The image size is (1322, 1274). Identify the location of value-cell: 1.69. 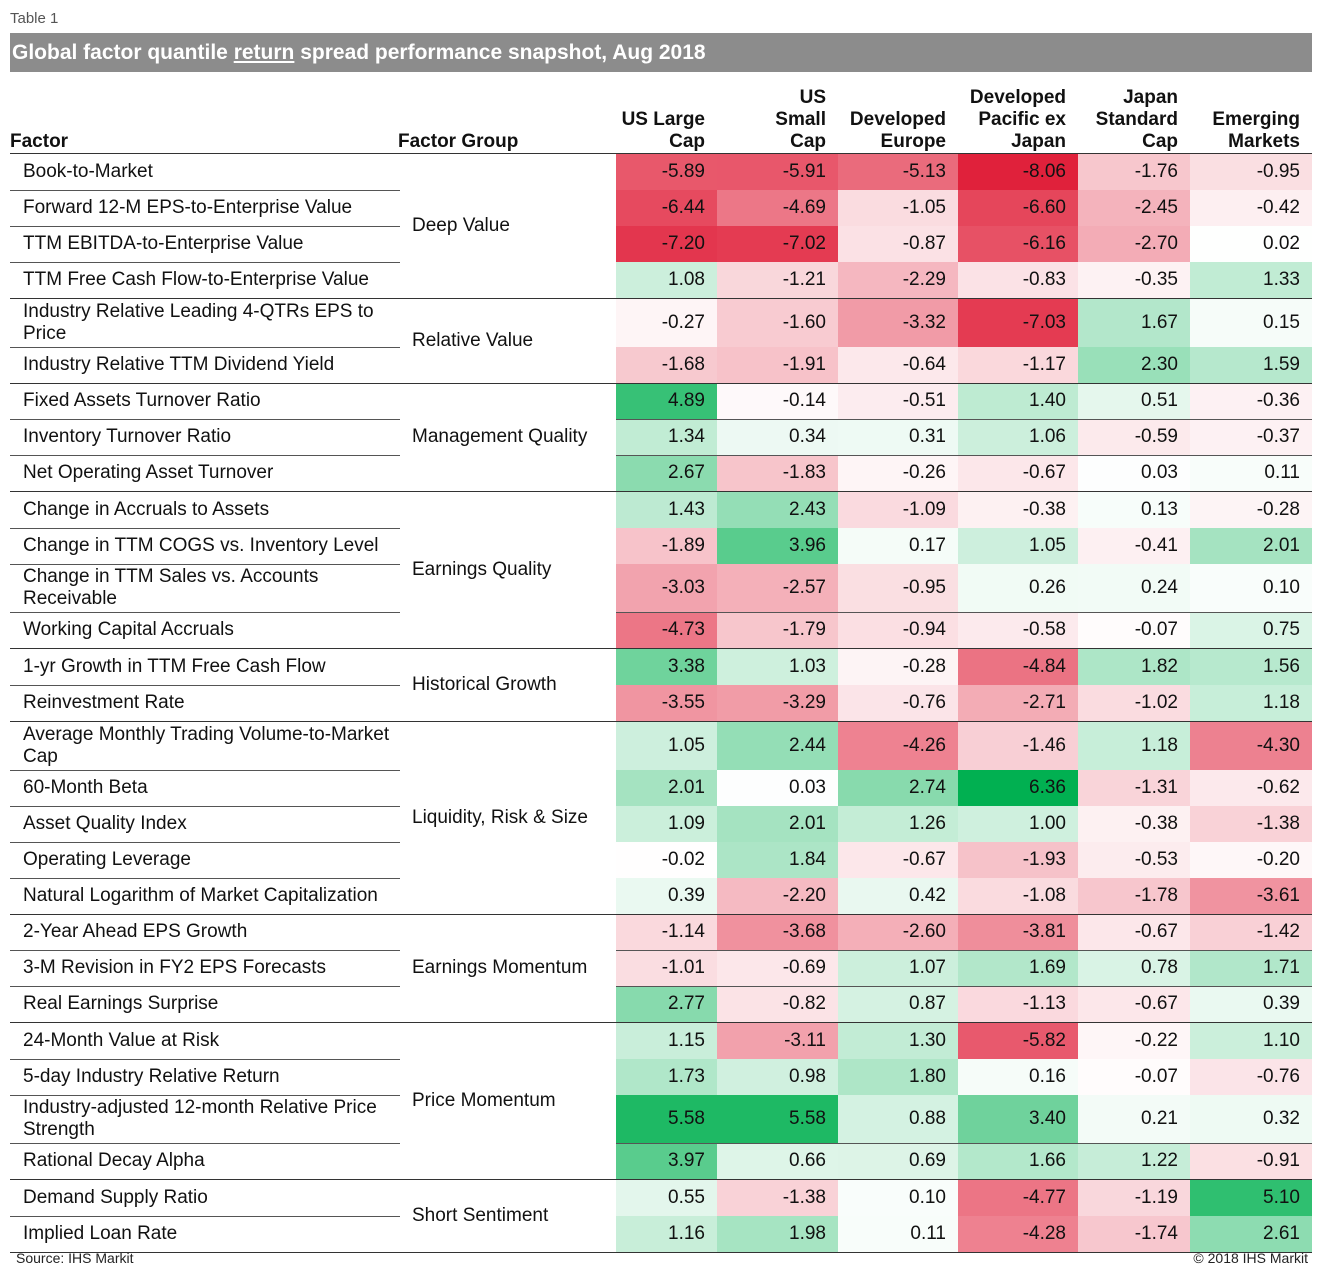
(1018, 968).